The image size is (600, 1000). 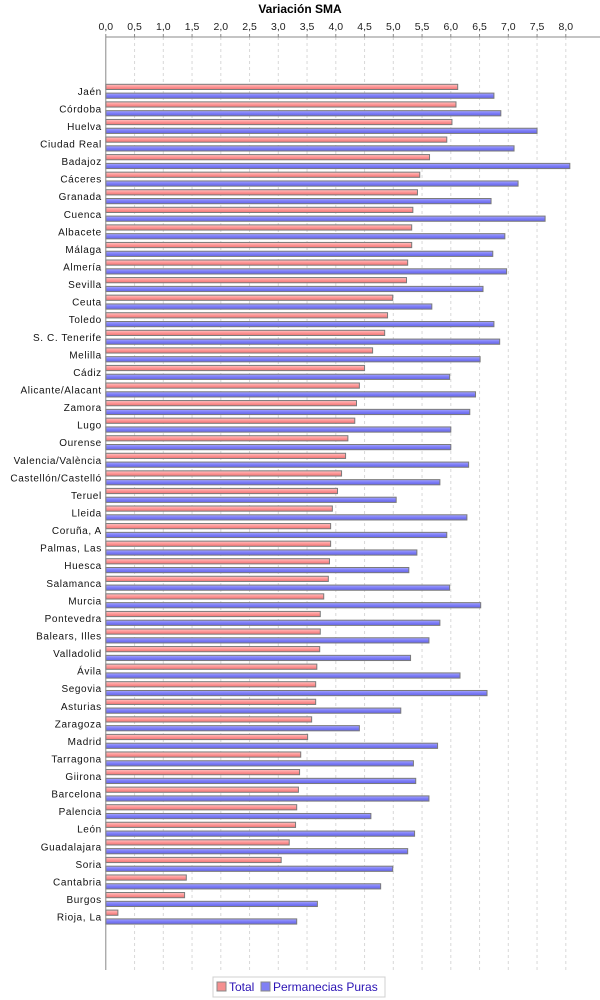 What do you see at coordinates (84, 127) in the screenshot?
I see `category-label: Huelva` at bounding box center [84, 127].